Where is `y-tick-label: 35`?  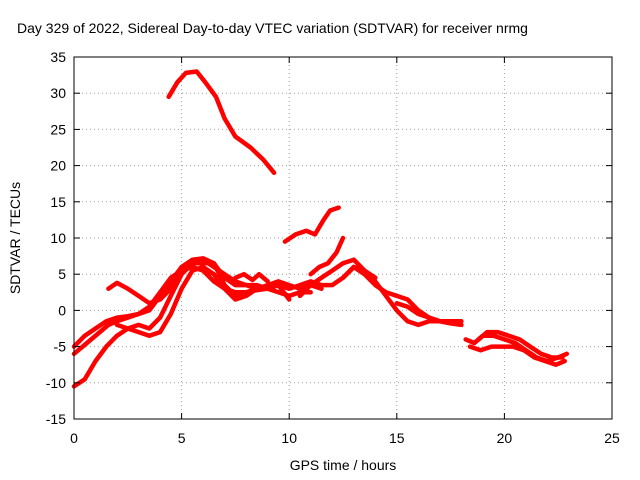 y-tick-label: 35 is located at coordinates (58, 57).